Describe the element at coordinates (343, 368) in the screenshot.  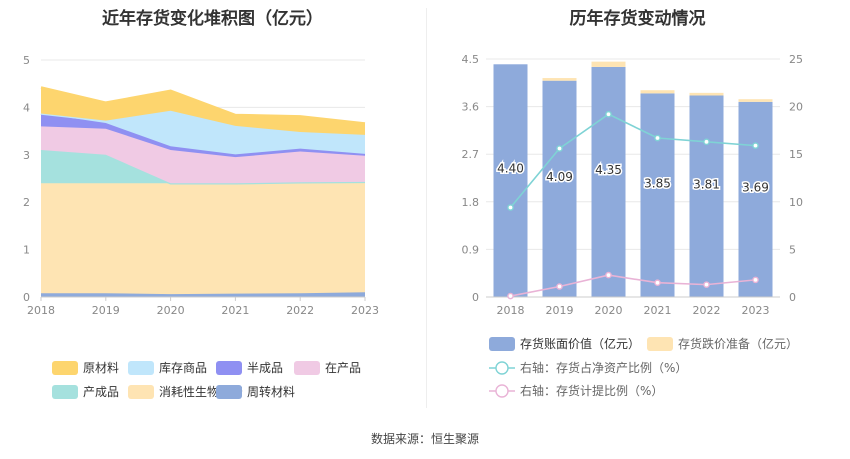
I see `legend-label: 在产品` at that location.